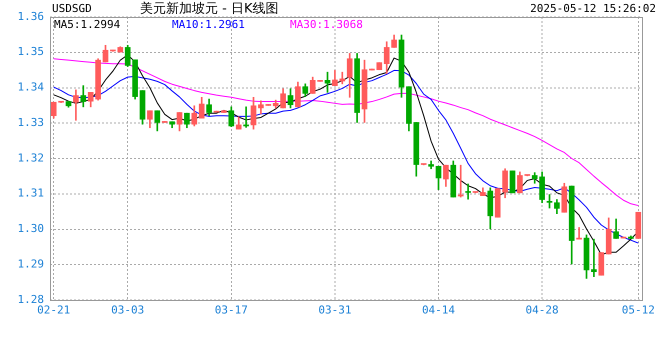 This screenshot has width=660, height=360. Describe the element at coordinates (87, 24) in the screenshot. I see `text: MA5:1.2994` at that location.